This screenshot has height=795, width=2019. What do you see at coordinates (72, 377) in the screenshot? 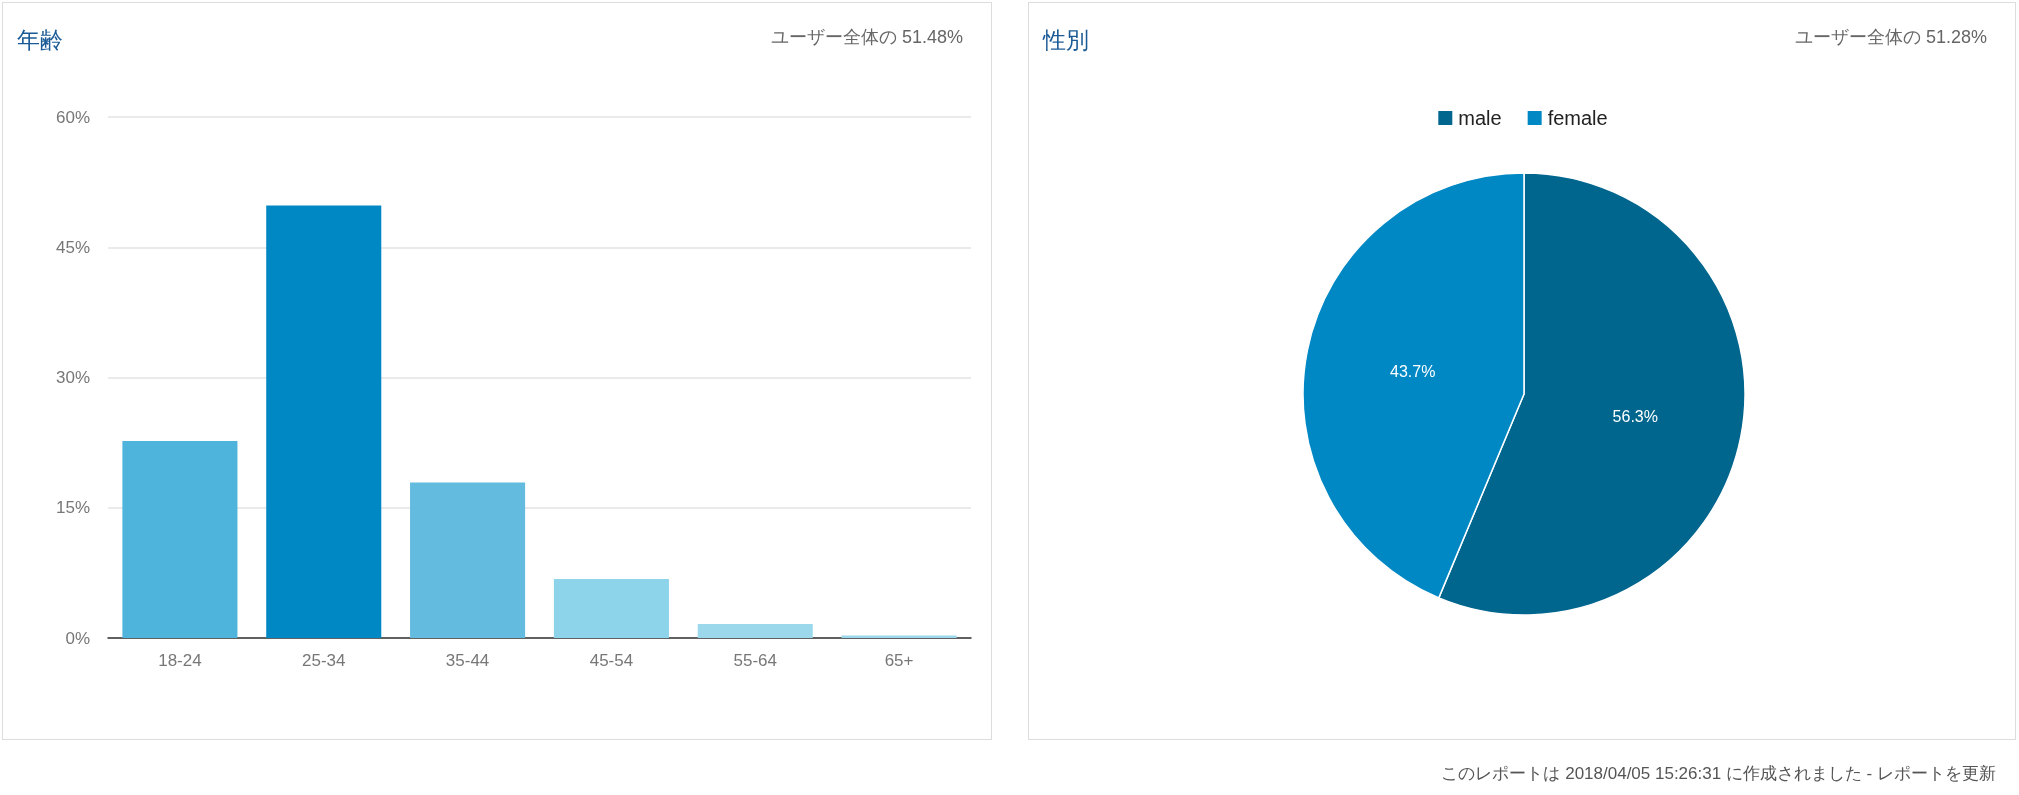
I see `y-tick-label: 30%` at bounding box center [72, 377].